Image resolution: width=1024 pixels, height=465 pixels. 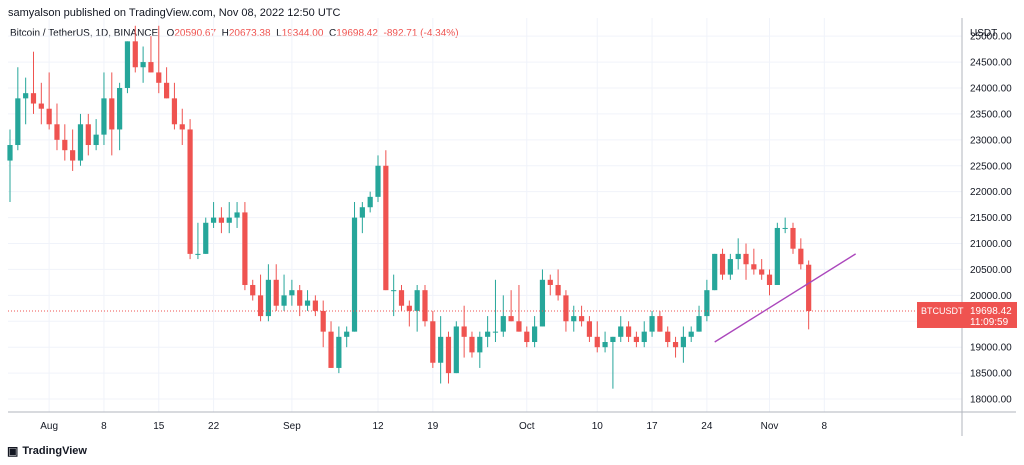 What do you see at coordinates (770, 426) in the screenshot?
I see `time-tick-label: Nov` at bounding box center [770, 426].